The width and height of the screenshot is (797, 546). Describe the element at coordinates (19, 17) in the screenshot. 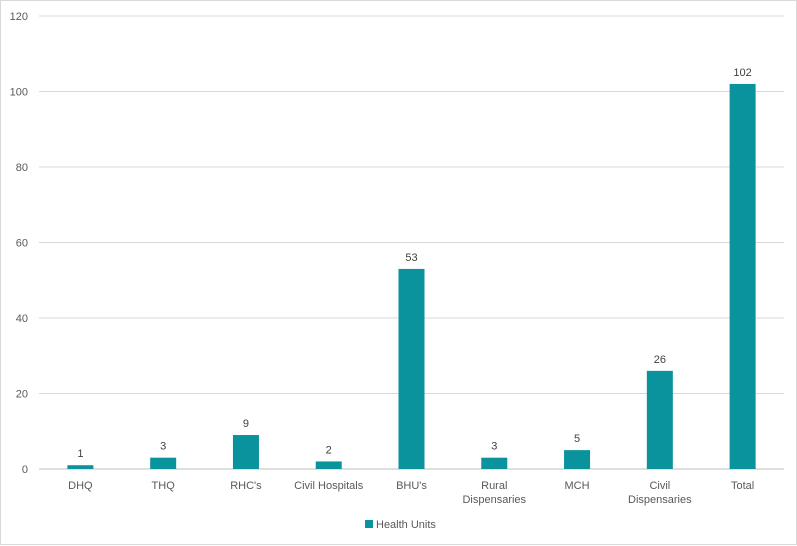

I see `y-tick-label: 120` at that location.